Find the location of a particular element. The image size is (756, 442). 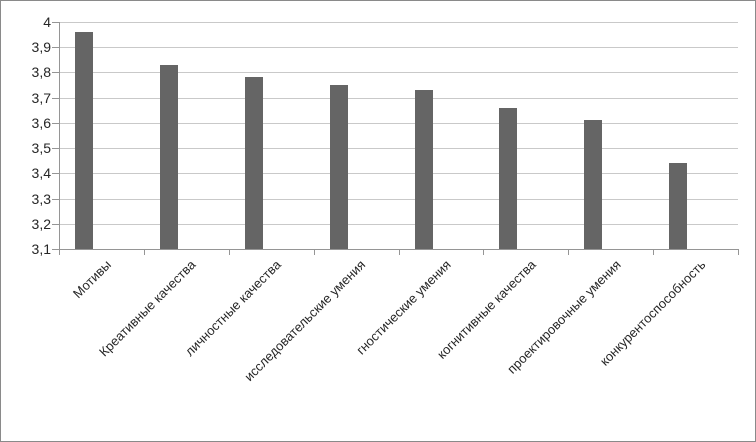

y-axis-tick-label: 3,5 is located at coordinates (41, 148).